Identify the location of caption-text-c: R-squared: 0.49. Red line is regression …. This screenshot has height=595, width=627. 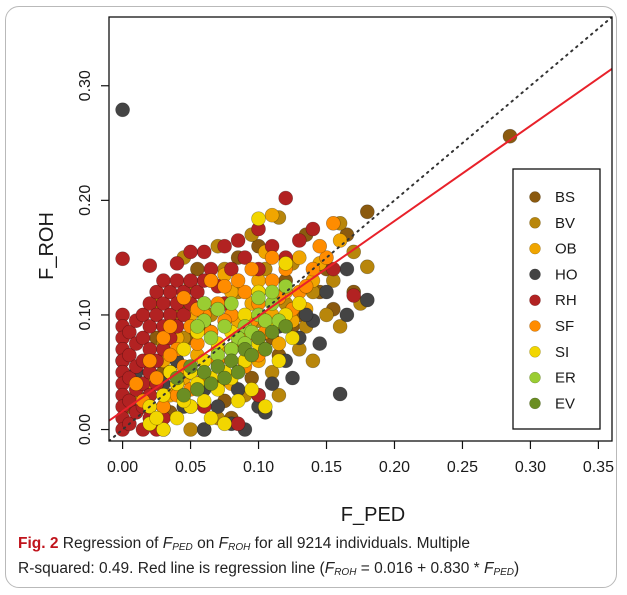
(171, 568).